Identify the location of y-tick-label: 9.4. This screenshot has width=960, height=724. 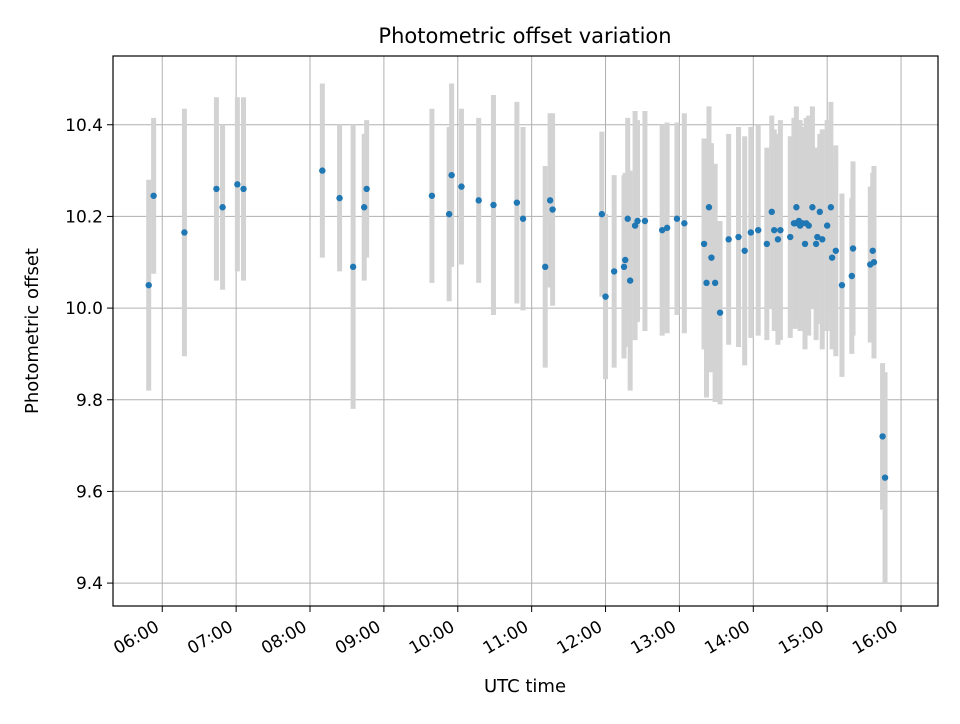
(89, 584).